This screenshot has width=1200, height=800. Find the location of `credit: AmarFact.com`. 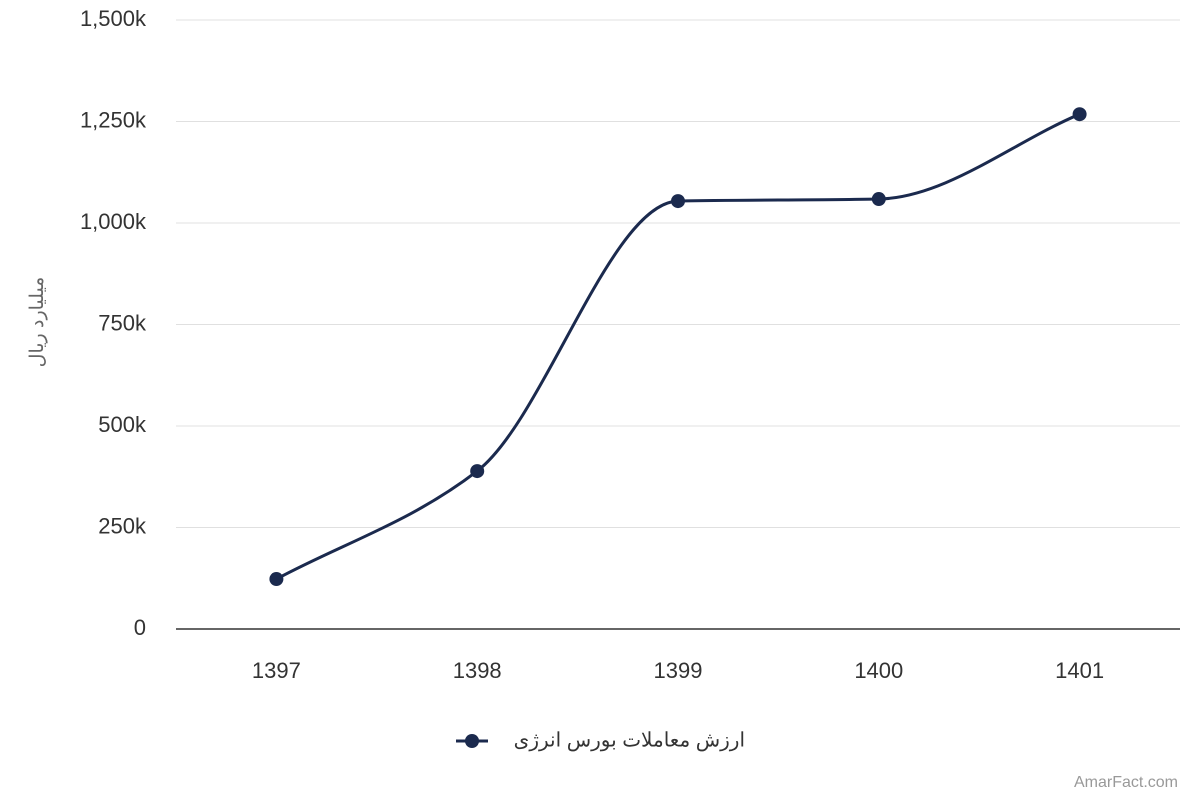

credit: AmarFact.com is located at coordinates (1126, 782).